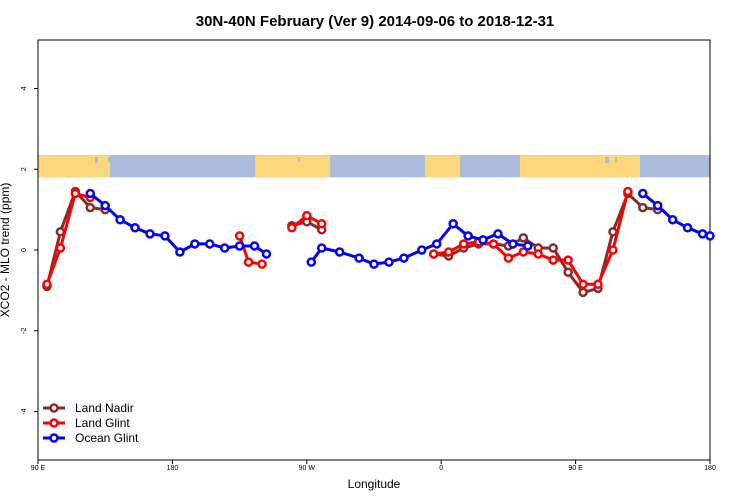 Image resolution: width=750 pixels, height=500 pixels. Describe the element at coordinates (374, 166) in the screenshot. I see `world-map-strip` at that location.